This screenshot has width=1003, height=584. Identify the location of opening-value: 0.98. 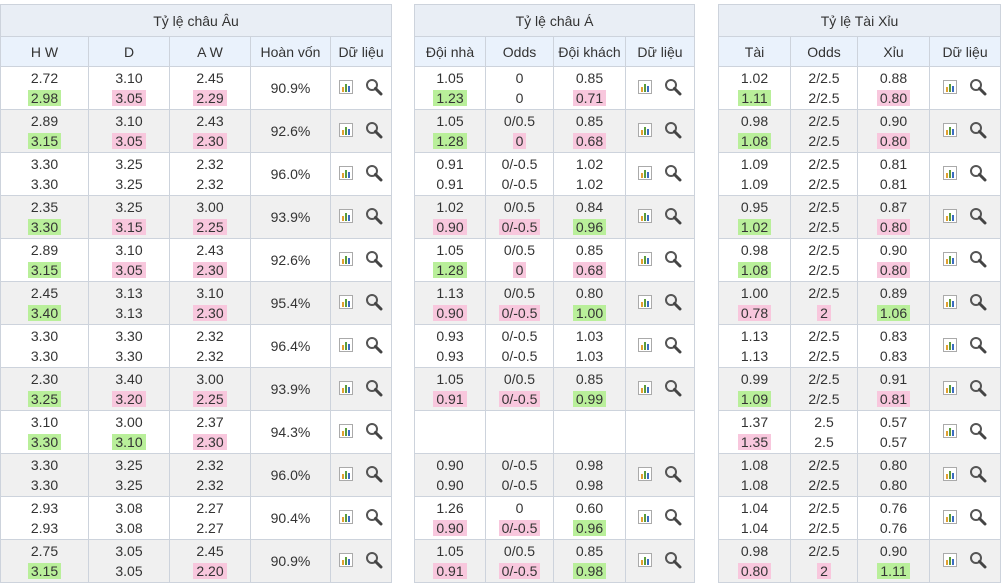
(589, 465).